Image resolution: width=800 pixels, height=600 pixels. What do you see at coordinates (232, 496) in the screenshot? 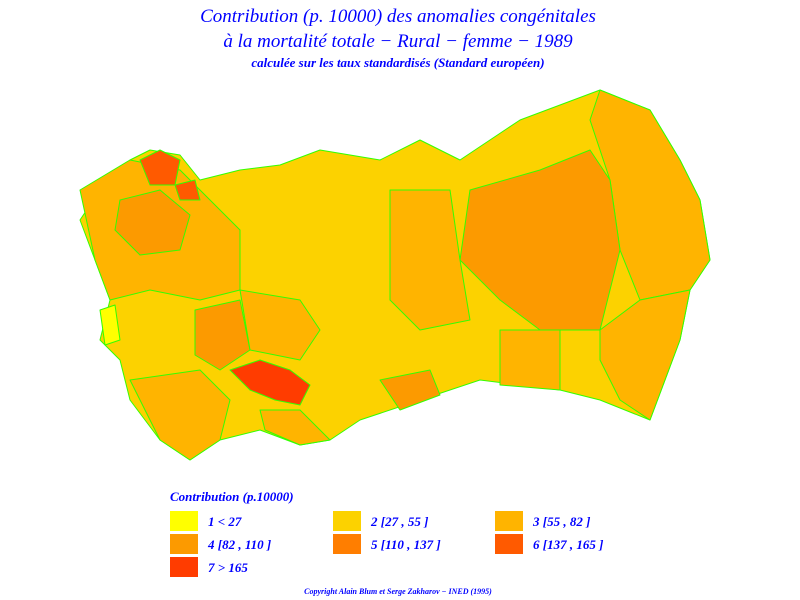
I see `legend-title: Contribution (p.10000)` at bounding box center [232, 496].